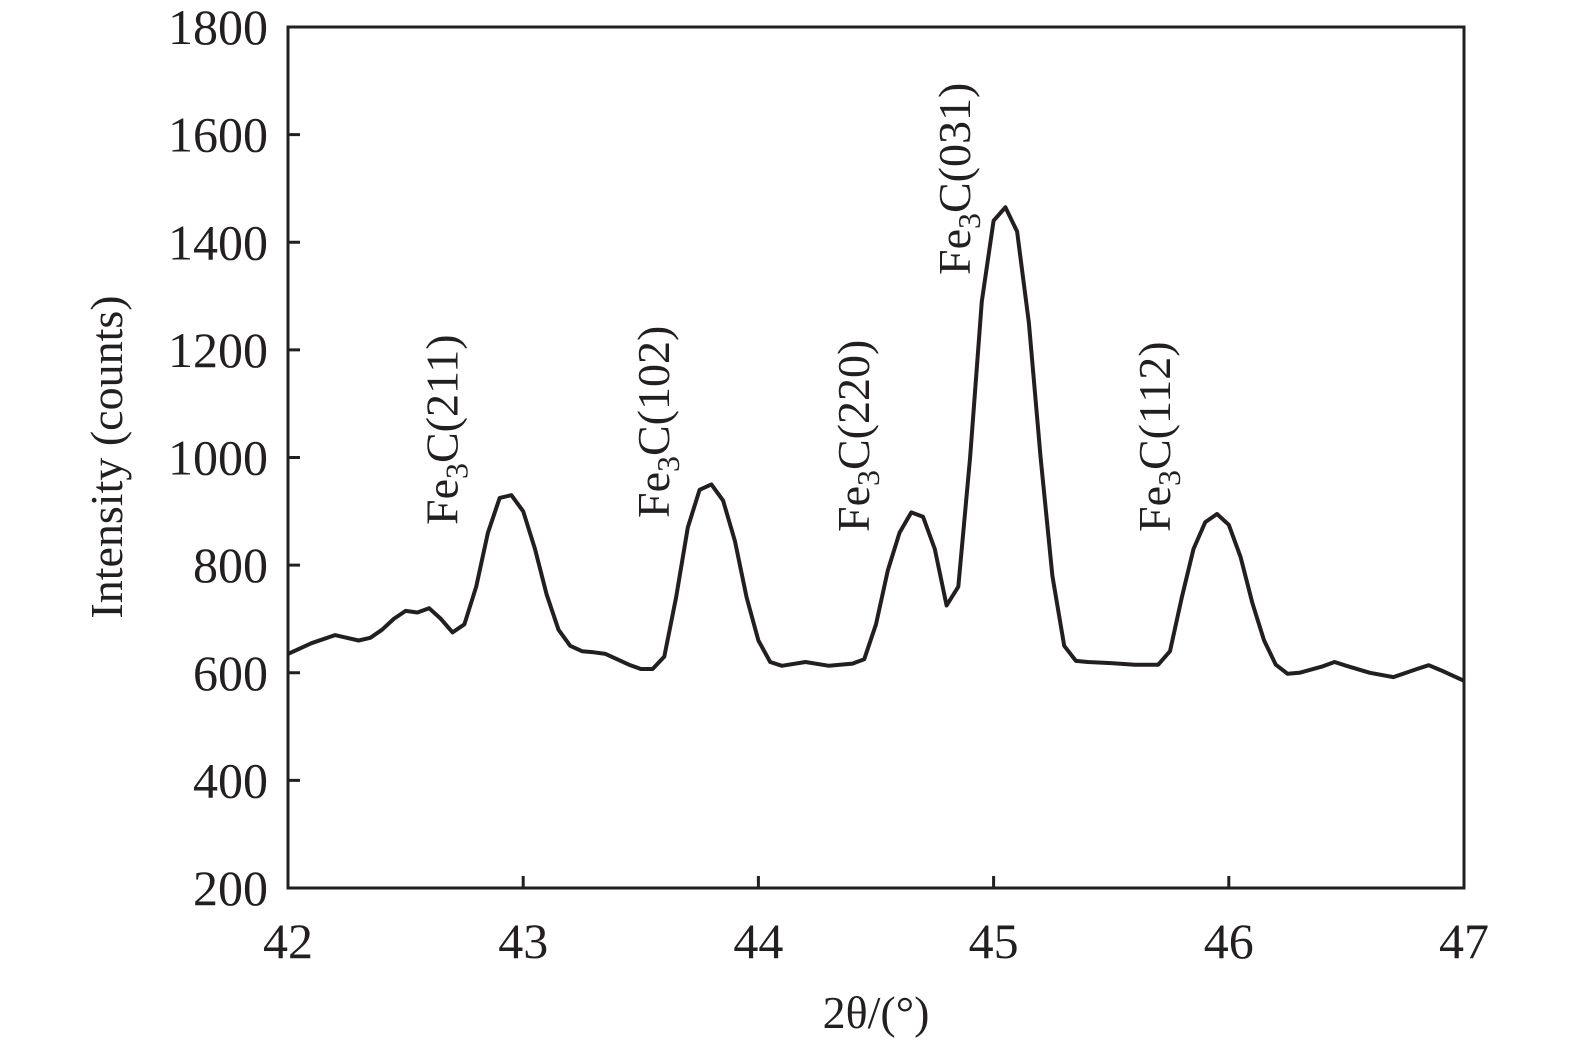  What do you see at coordinates (106, 456) in the screenshot?
I see `y-axis-title: Intensity (counts)` at bounding box center [106, 456].